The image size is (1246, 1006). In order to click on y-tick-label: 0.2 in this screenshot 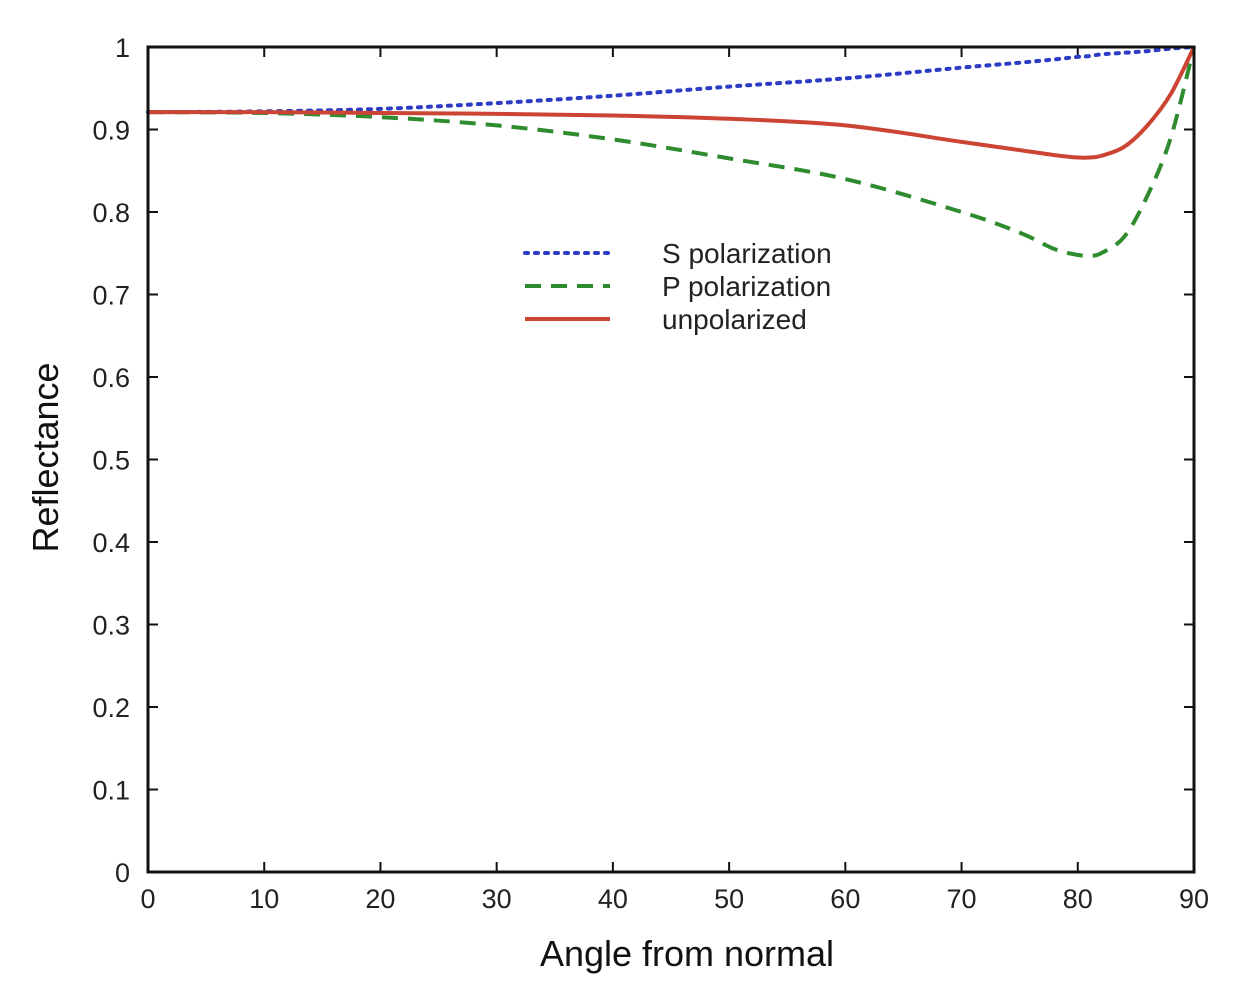, I will do `click(111, 708)`.